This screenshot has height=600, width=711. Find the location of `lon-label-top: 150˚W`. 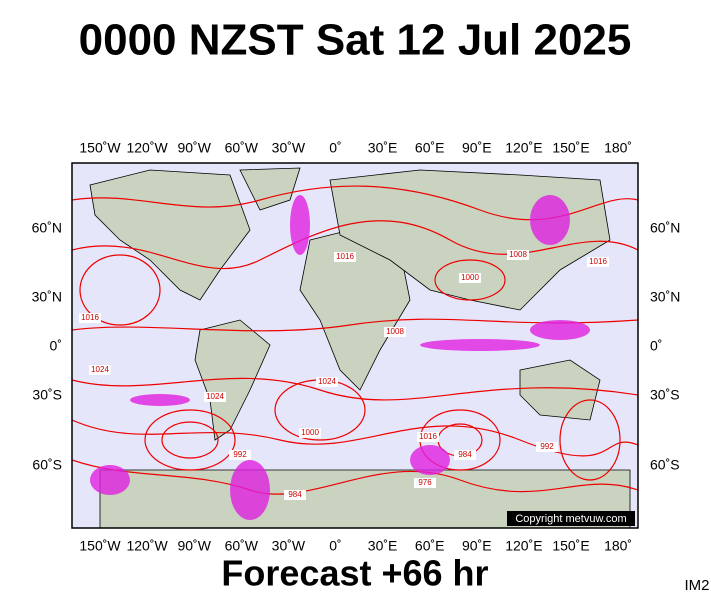

lon-label-top: 150˚W is located at coordinates (100, 148).